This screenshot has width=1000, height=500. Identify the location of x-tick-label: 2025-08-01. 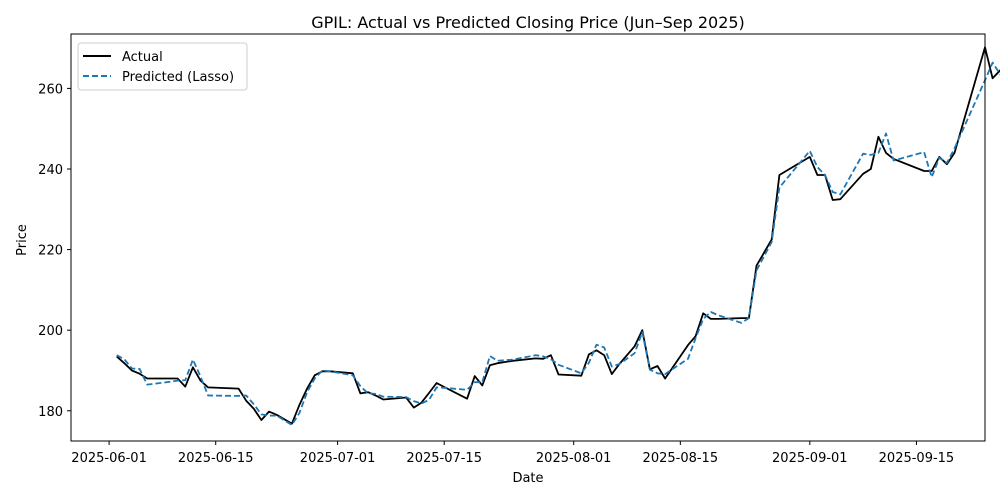
(574, 458).